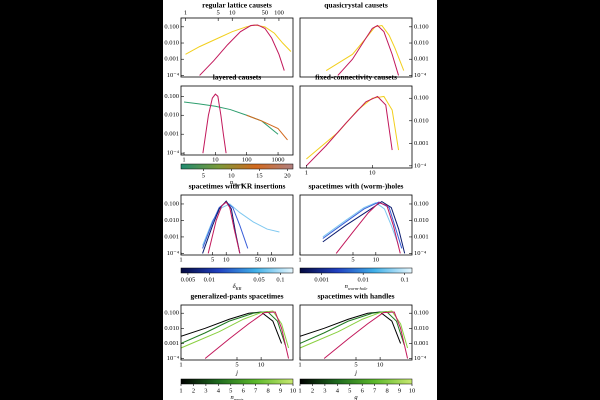 The height and width of the screenshot is (400, 600). I want to click on panel-title: spacetimes with (worm-)holes, so click(356, 186).